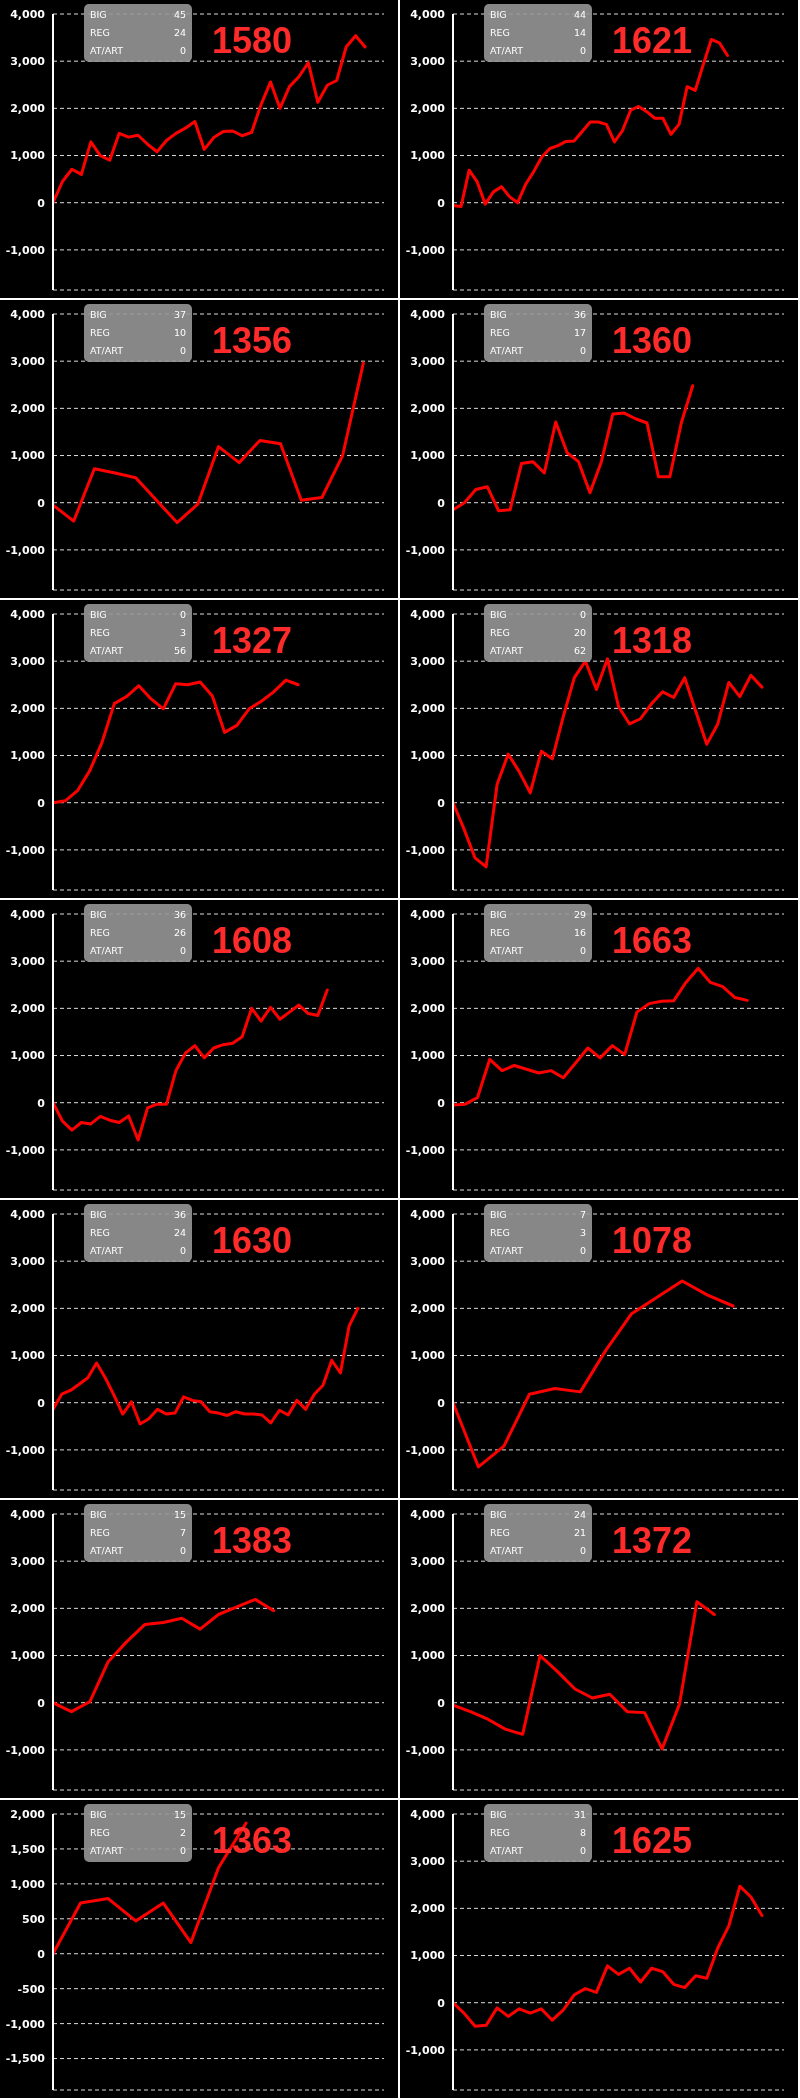 The height and width of the screenshot is (2100, 800). I want to click on y-tick-label: 1,500, so click(28, 1849).